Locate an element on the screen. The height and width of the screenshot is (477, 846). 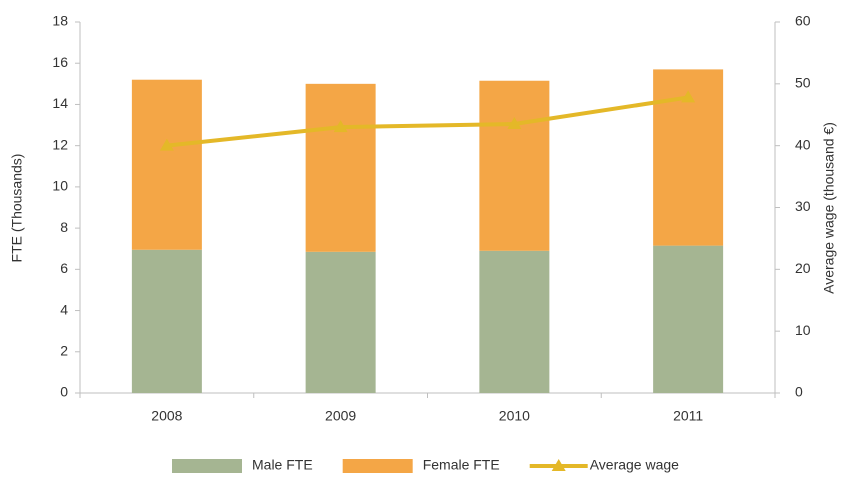
line is located at coordinates (427, 121).